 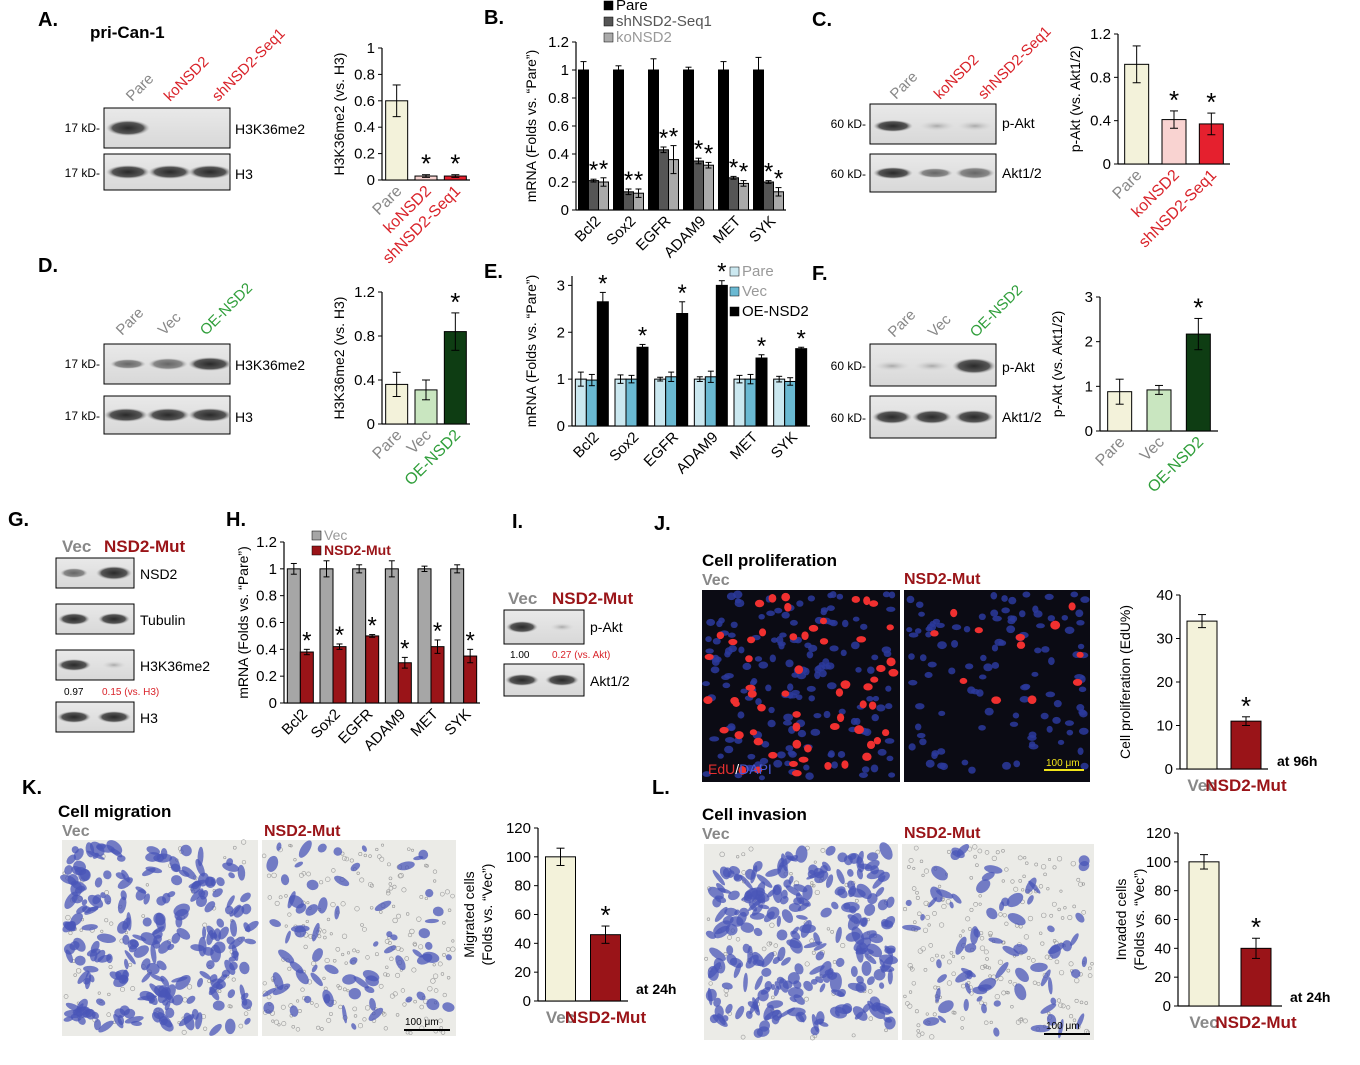 What do you see at coordinates (727, 230) in the screenshot?
I see `x-tick-label: MET` at bounding box center [727, 230].